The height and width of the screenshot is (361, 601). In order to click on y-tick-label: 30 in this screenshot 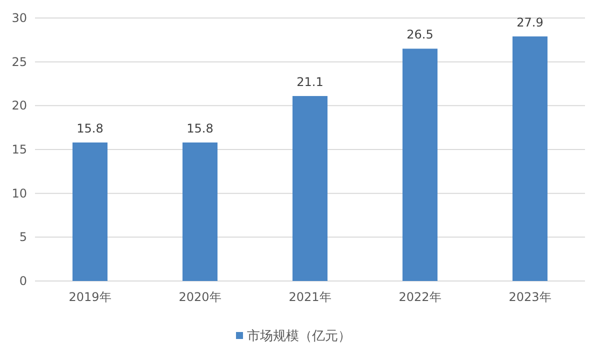, I will do `click(19, 18)`.